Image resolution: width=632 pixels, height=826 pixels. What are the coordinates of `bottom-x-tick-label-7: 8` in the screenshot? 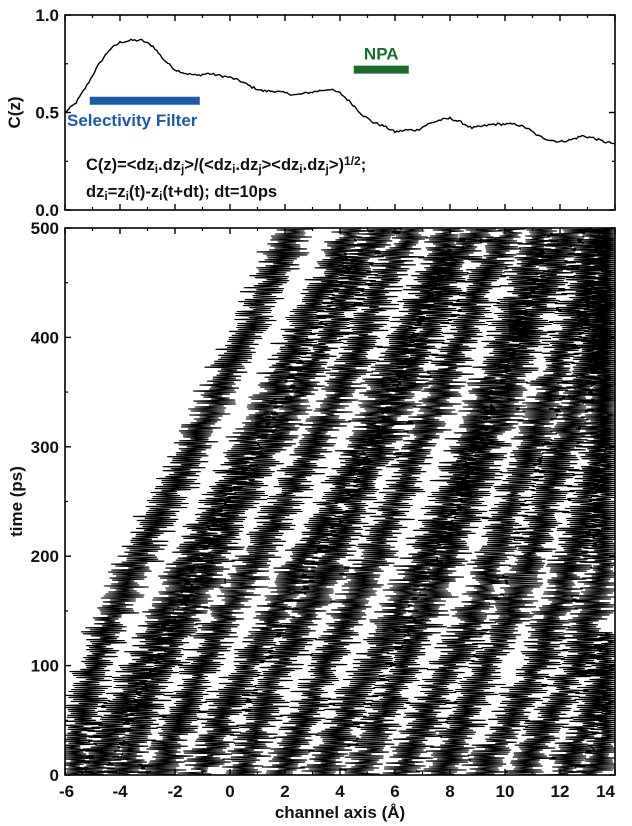 It's located at (449, 791).